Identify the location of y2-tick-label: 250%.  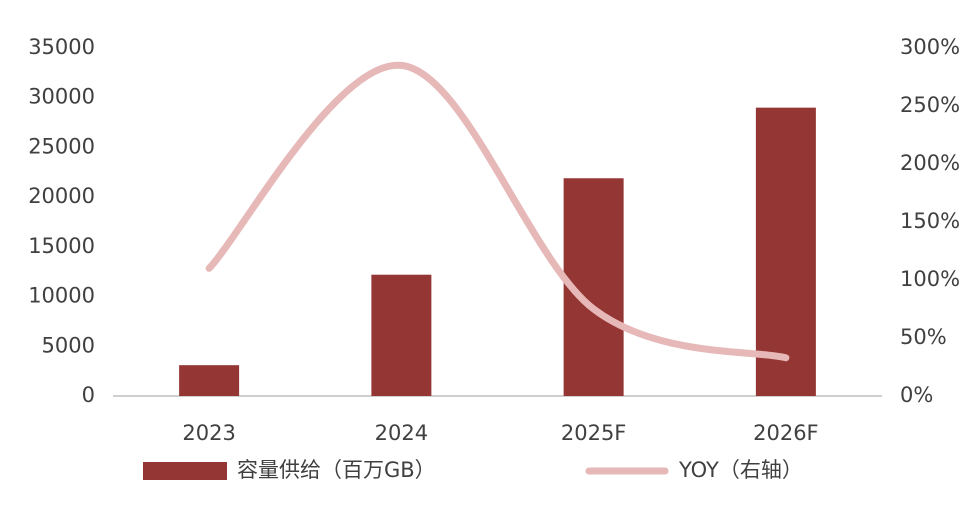
(930, 105).